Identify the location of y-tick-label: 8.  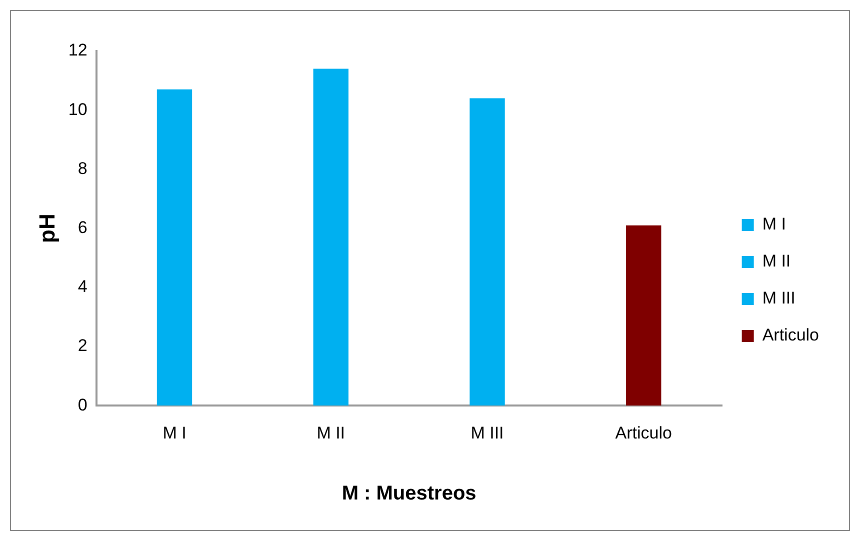
(83, 168).